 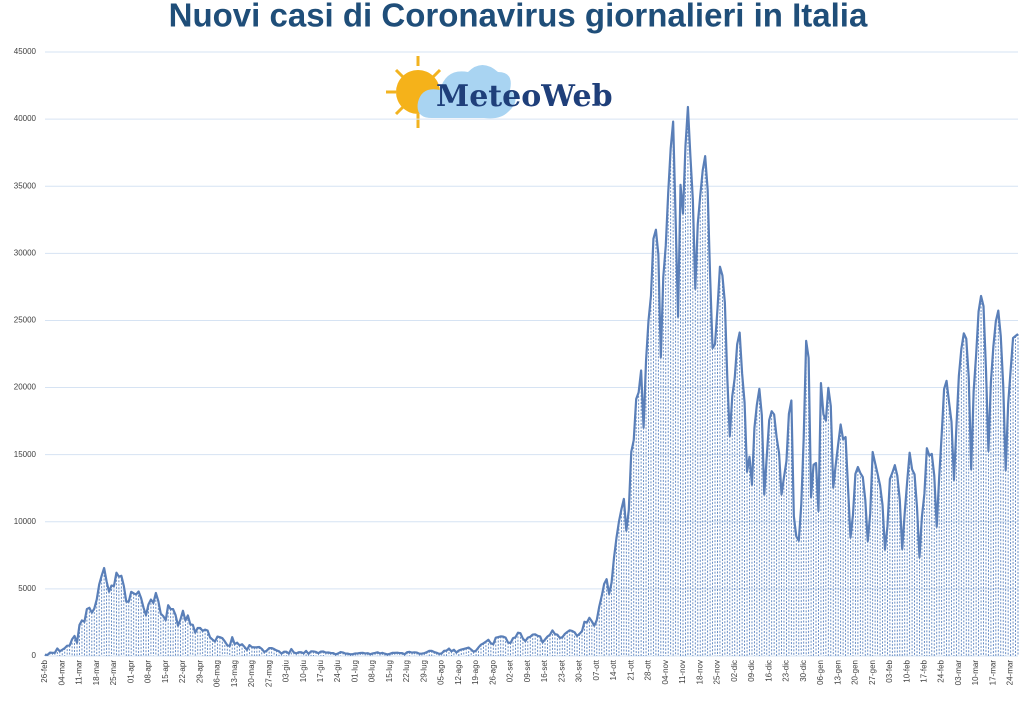 I want to click on x-tick-label: 24-giu, so click(x=337, y=671).